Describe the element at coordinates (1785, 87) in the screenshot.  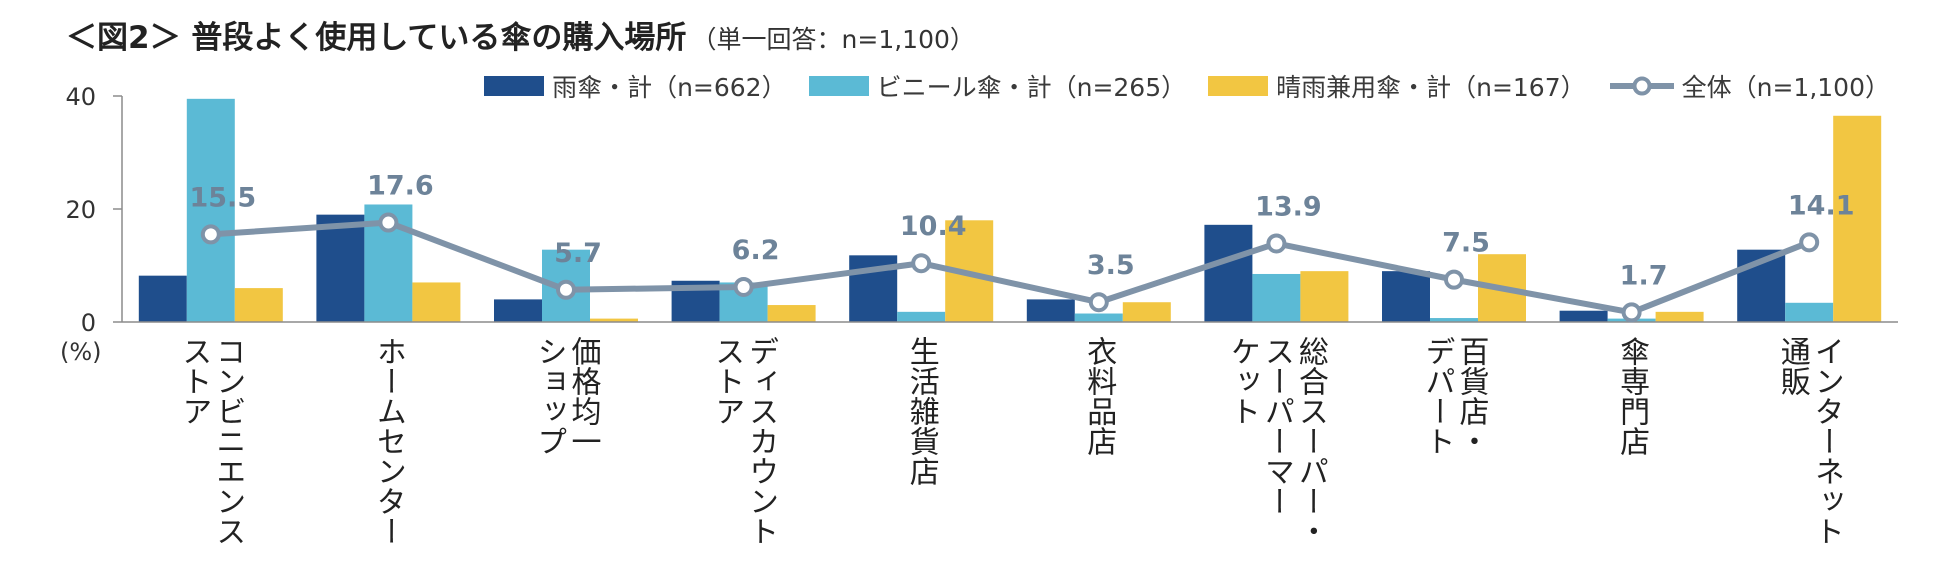
I see `legend-label-overall: 全体（n=1,100）` at that location.